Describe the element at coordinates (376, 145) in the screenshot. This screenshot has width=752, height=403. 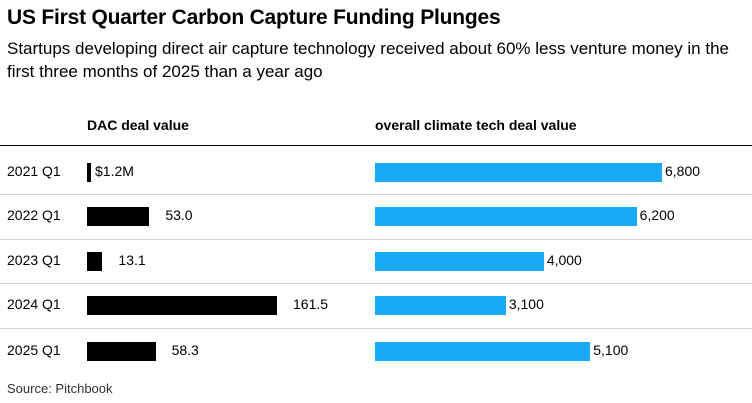
I see `header-rule` at that location.